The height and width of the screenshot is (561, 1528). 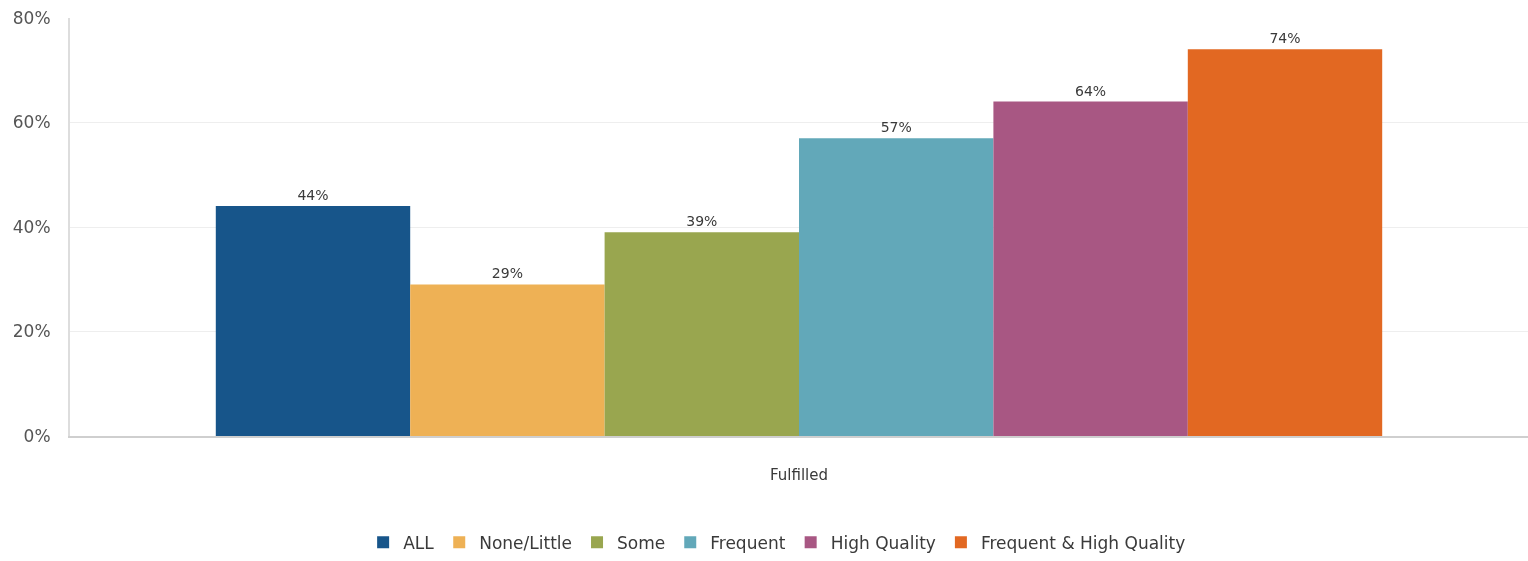 I want to click on data-label: 57%, so click(x=896, y=127).